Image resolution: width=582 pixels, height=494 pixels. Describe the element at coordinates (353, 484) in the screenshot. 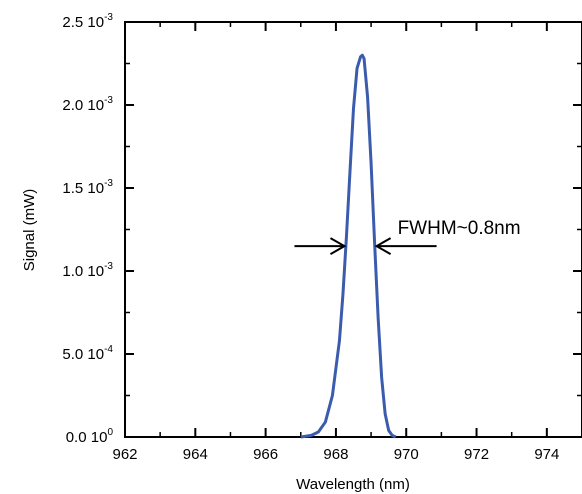

I see `x-axis-title: Wavelength (nm)` at that location.